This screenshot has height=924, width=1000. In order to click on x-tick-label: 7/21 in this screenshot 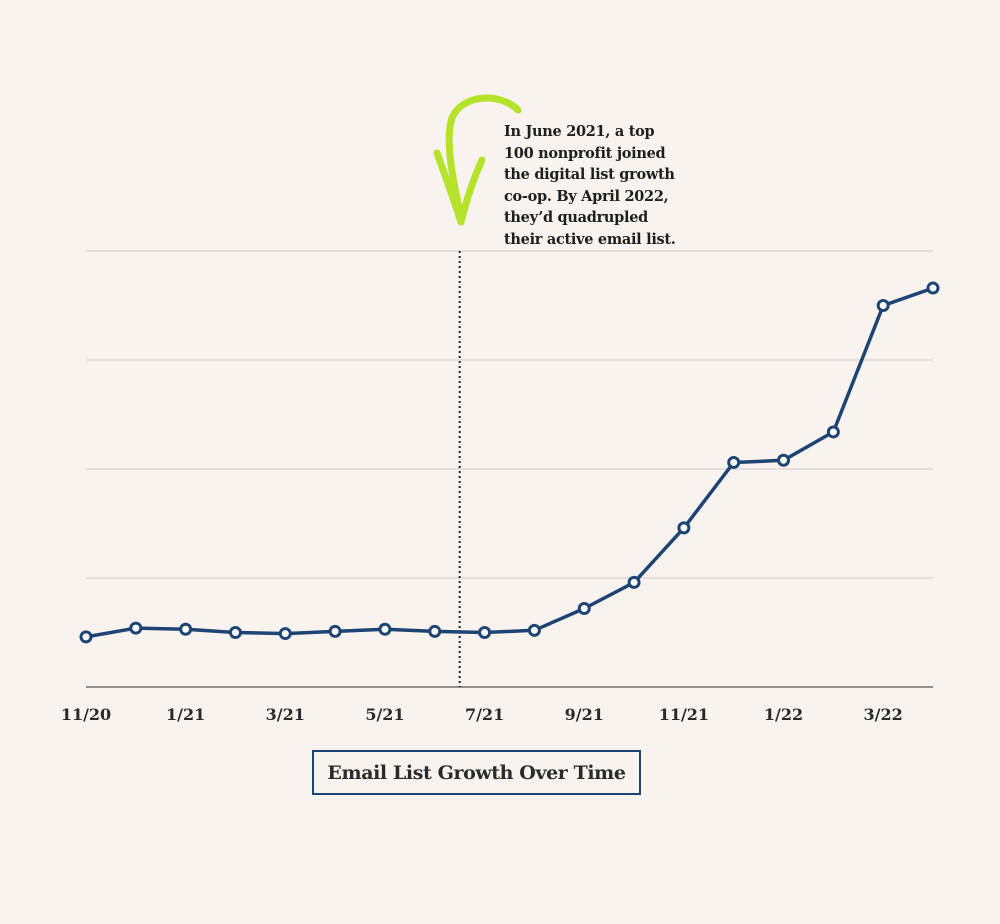, I will do `click(484, 714)`.